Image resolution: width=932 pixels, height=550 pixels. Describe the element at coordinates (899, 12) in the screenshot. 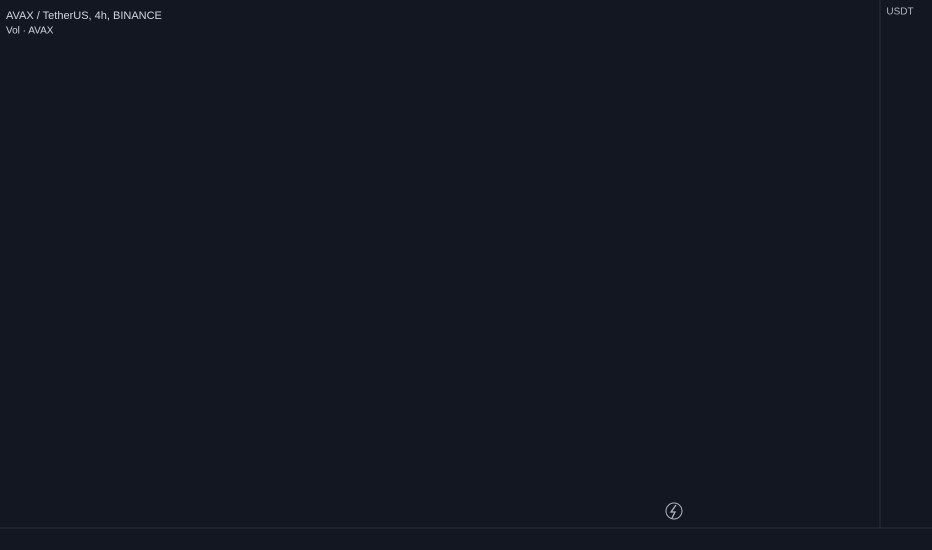

I see `currency: USDT` at that location.